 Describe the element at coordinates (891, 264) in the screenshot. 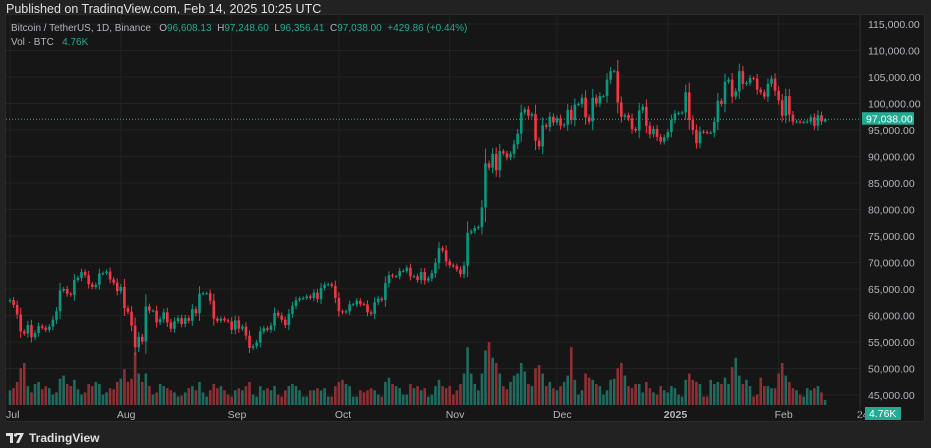

I see `y-tick-label: 70,000.00` at that location.